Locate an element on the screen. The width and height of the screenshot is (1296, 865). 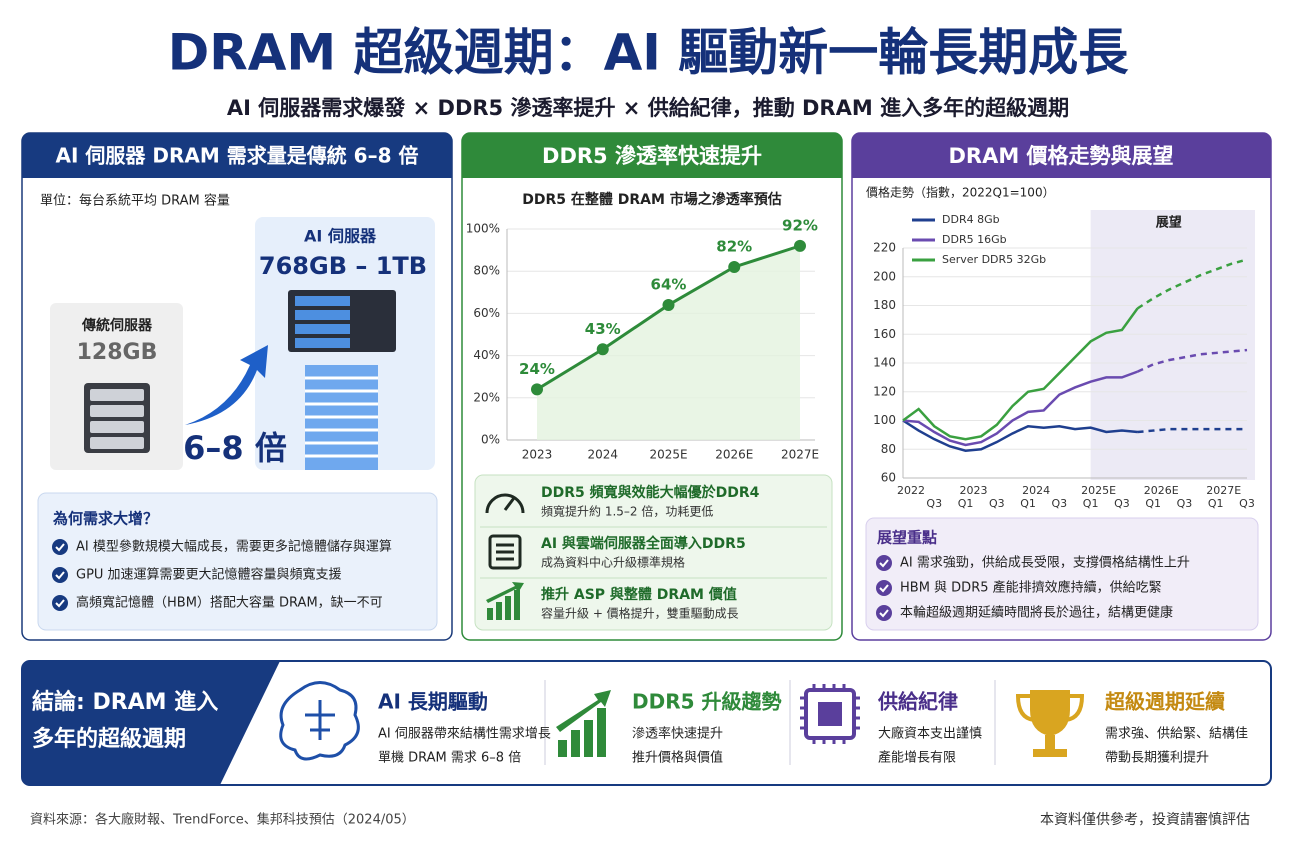
x-tick-label: 2026E is located at coordinates (734, 455).